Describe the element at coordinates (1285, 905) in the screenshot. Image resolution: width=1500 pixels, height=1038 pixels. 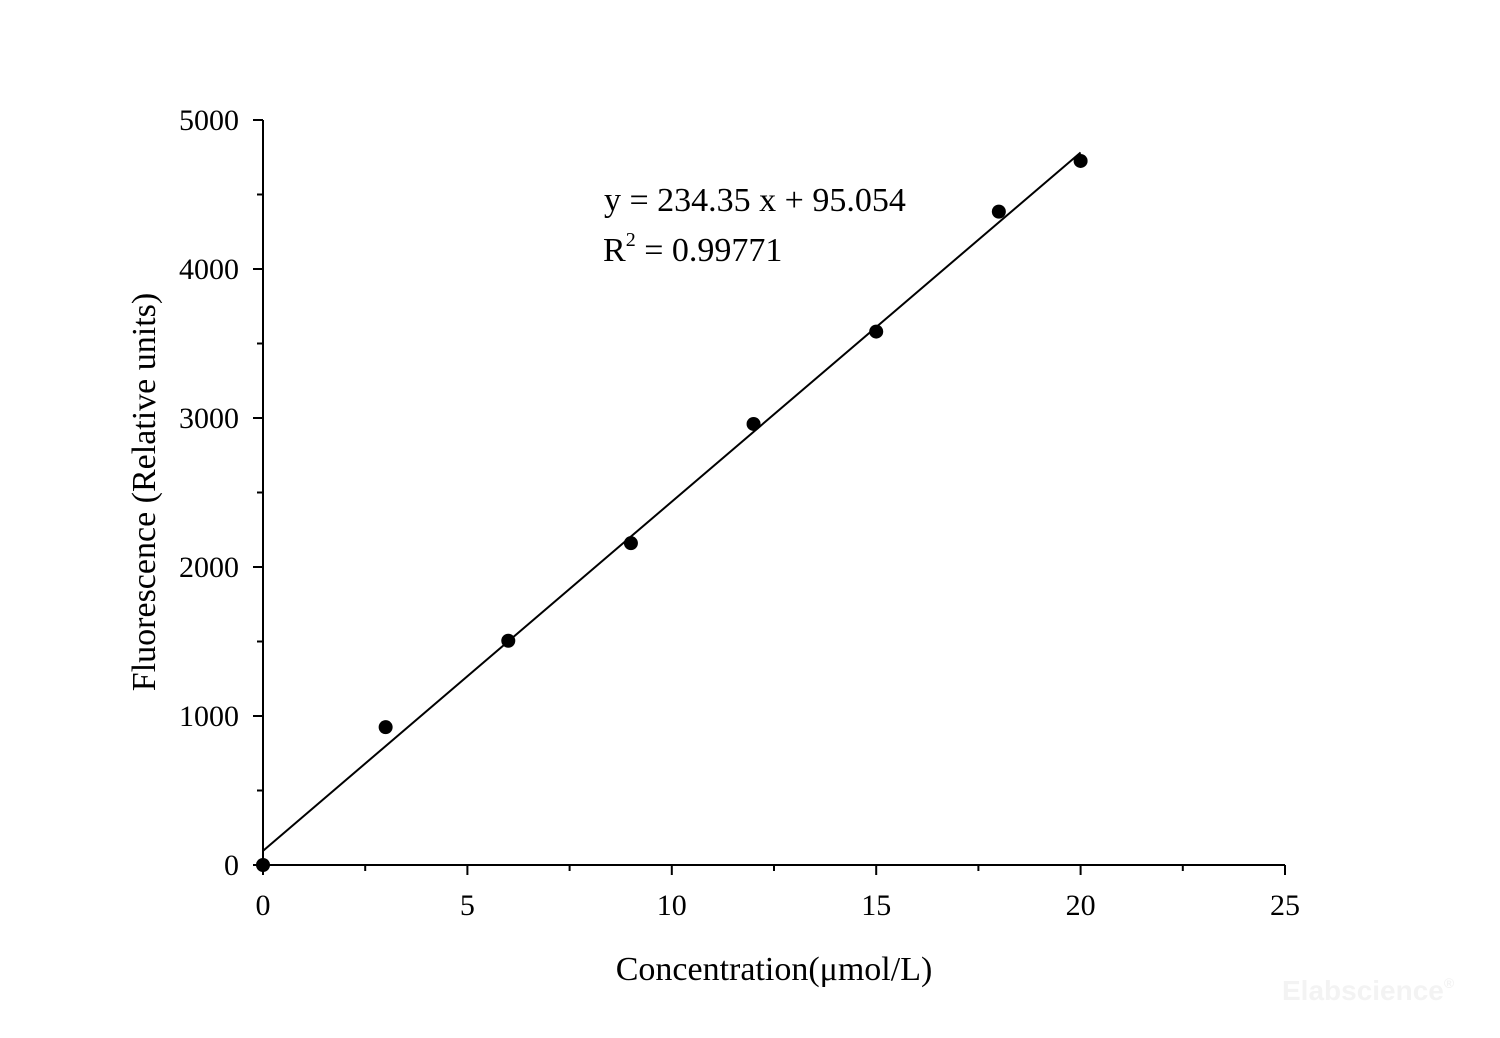
I see `x-tick-label: 25` at that location.